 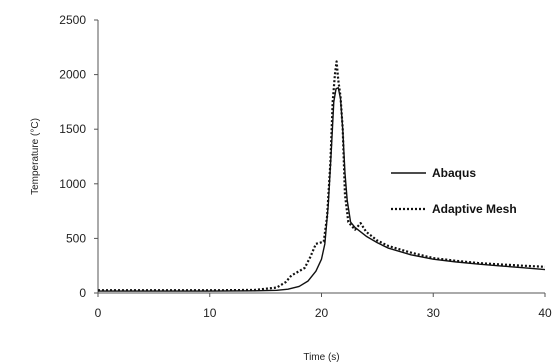 What do you see at coordinates (72, 129) in the screenshot?
I see `y-tick-label: 1500` at bounding box center [72, 129].